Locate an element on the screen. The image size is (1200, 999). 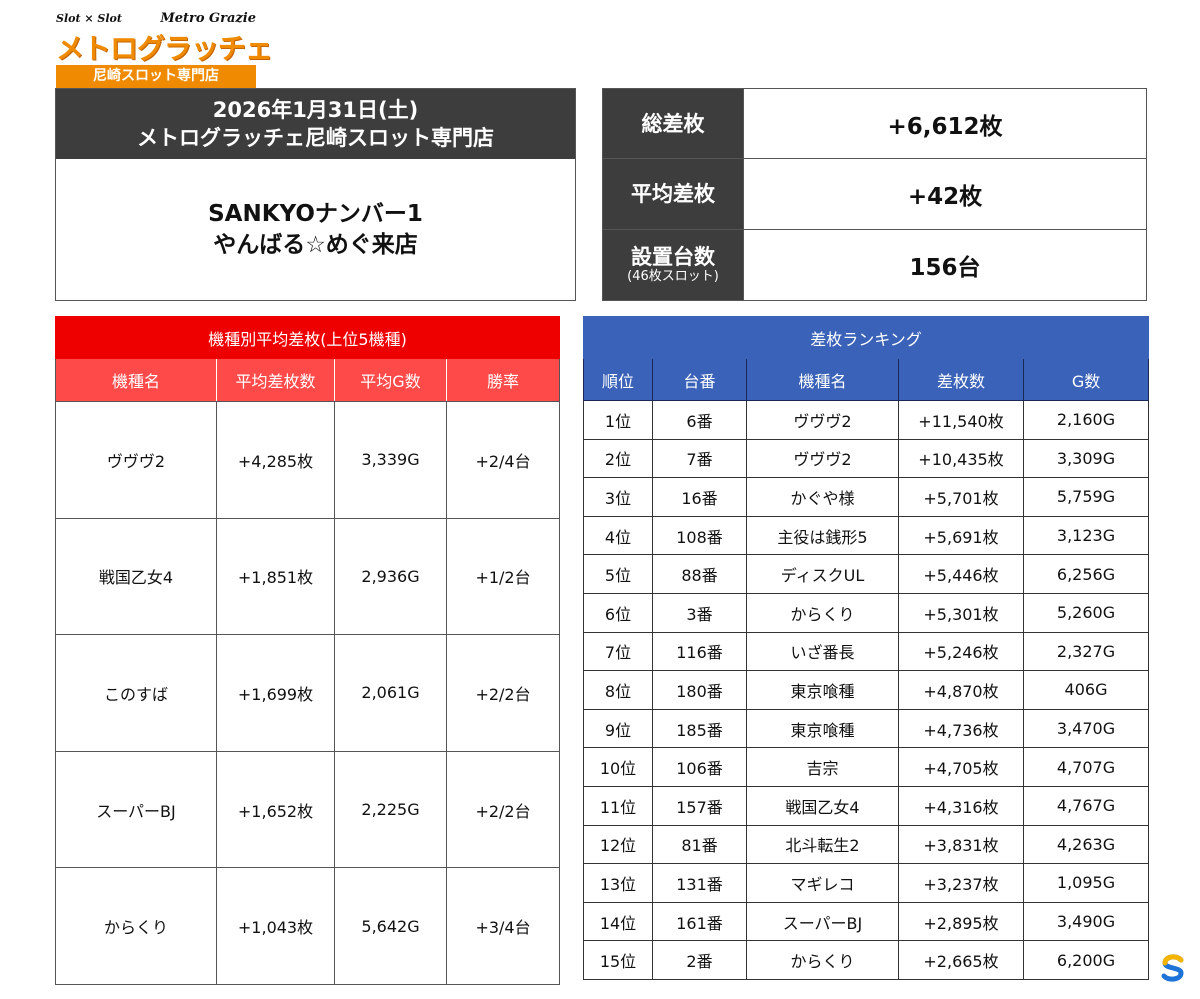
table-cell: +3,237枚 is located at coordinates (961, 883).